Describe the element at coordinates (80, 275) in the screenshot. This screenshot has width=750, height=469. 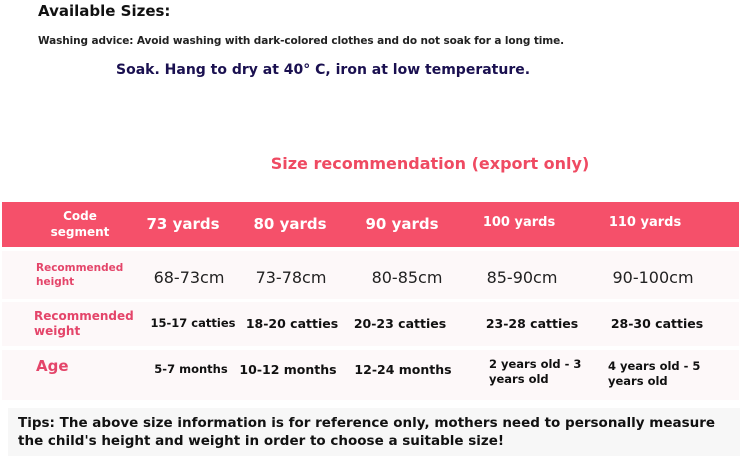
I see `row-label: Recommended height` at that location.